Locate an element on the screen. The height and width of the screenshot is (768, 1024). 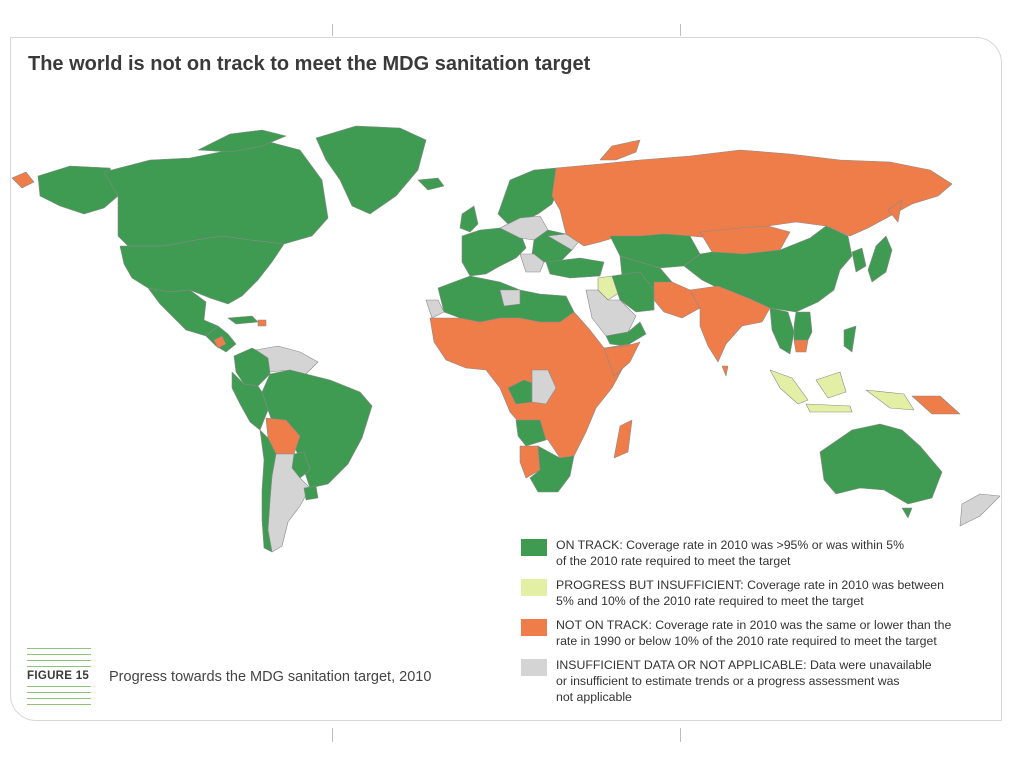
region-saudi-arabia is located at coordinates (611, 313).